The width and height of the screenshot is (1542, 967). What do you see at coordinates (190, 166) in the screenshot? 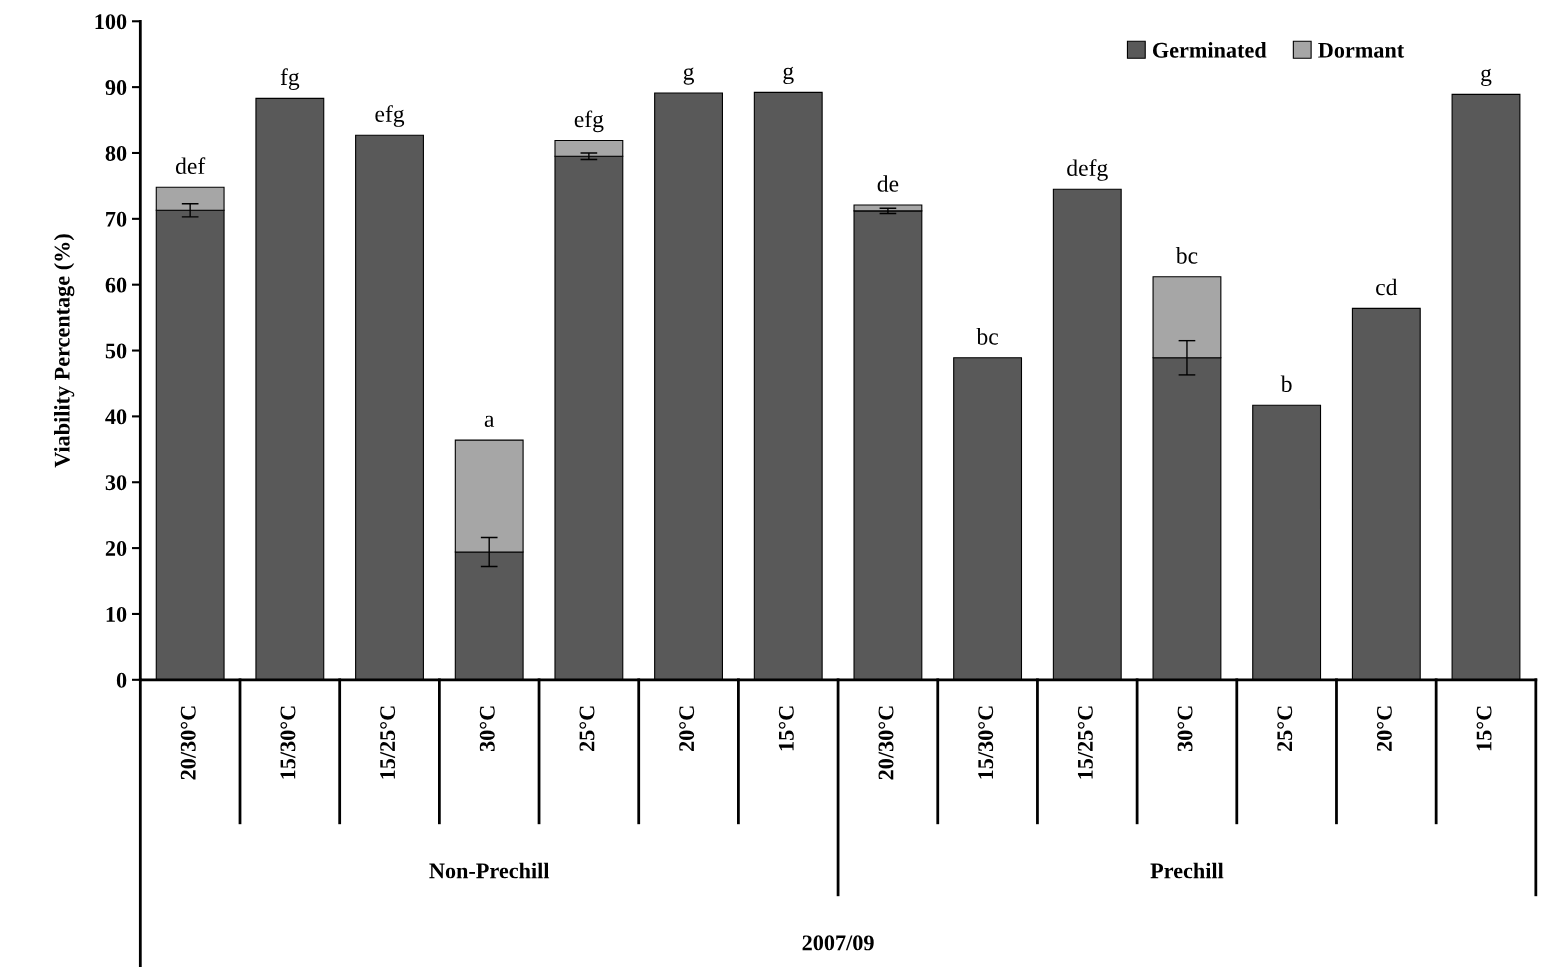
I see `total-label: def` at bounding box center [190, 166].